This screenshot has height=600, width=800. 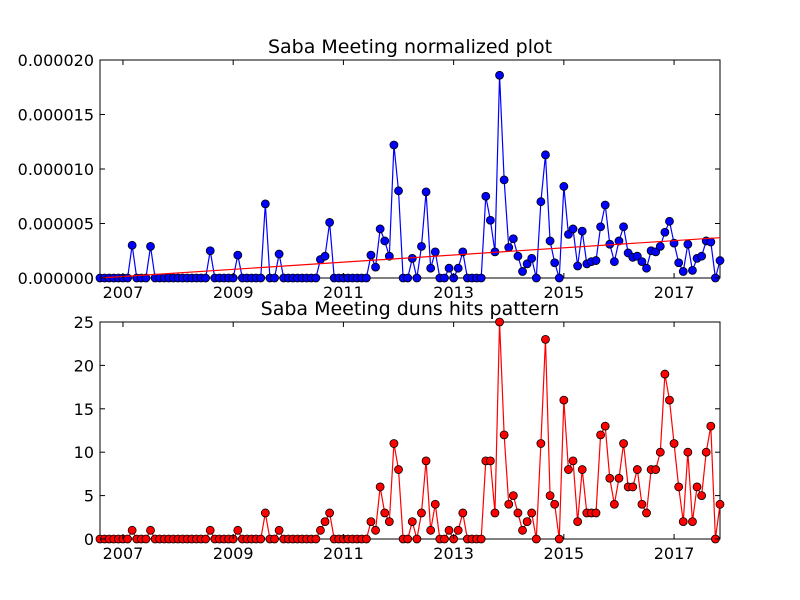 What do you see at coordinates (84, 322) in the screenshot?
I see `y-tick-label: 25` at bounding box center [84, 322].